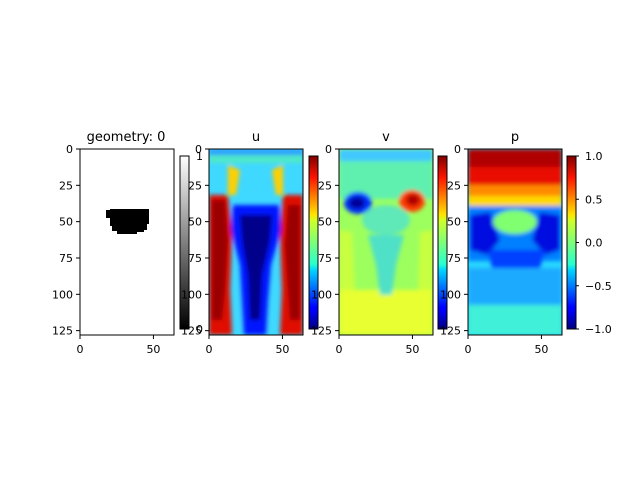 The image size is (640, 480). Describe the element at coordinates (454, 240) in the screenshot. I see `p-y-axis: 0 25 50 75 100 125` at that location.